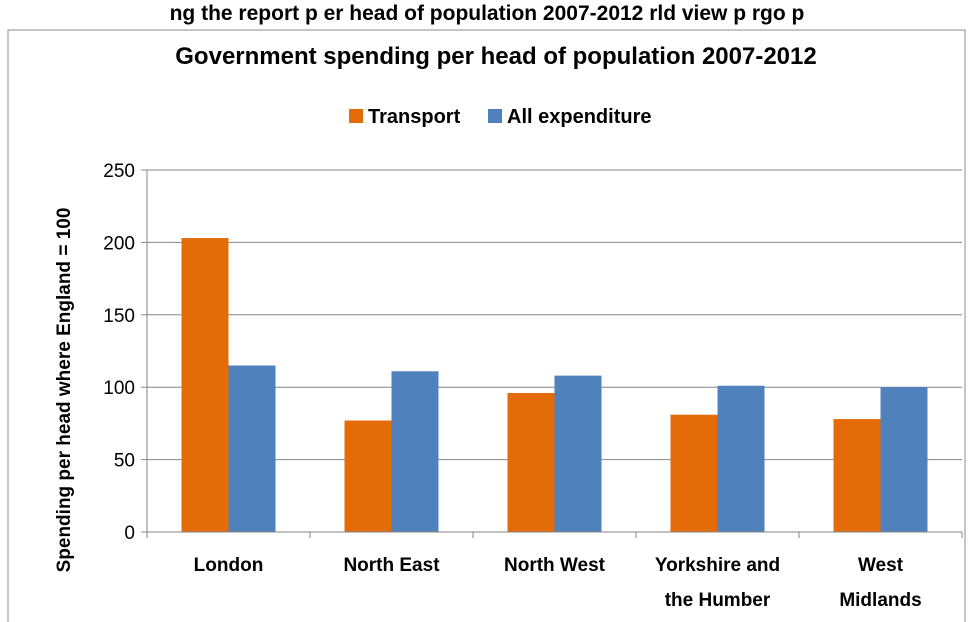  Describe the element at coordinates (119, 352) in the screenshot. I see `y-tick-labels: 0 50 100 150 200 250` at that location.